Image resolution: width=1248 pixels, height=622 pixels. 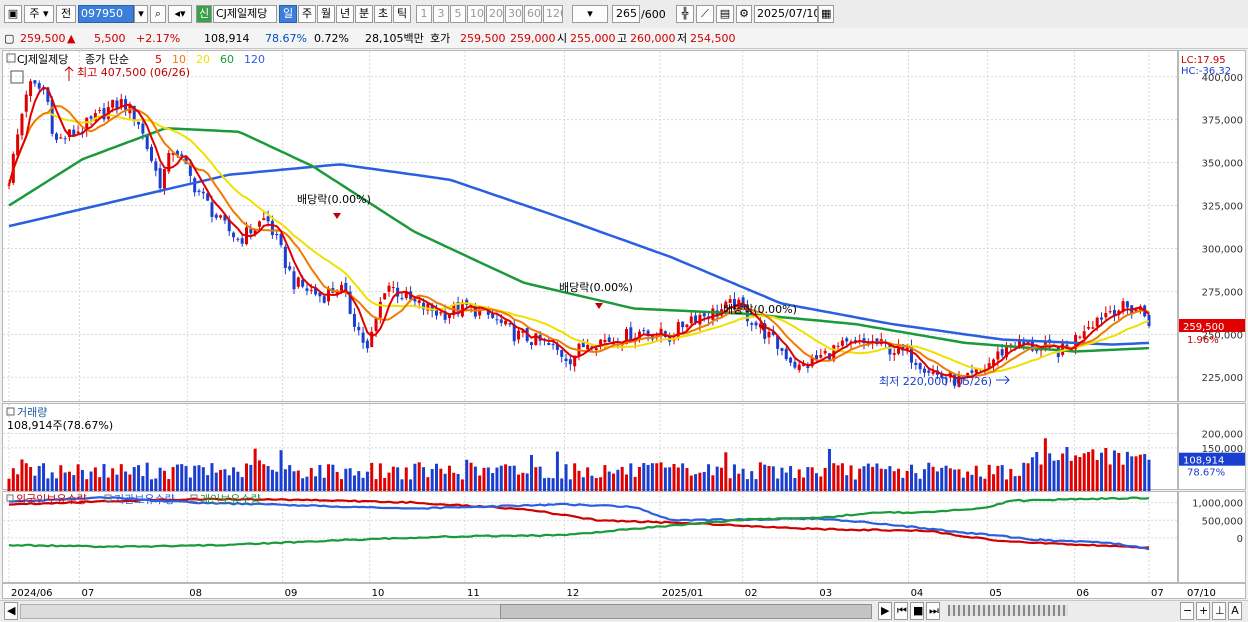 What do you see at coordinates (826, 14) in the screenshot?
I see `calendar-icon: ▦` at bounding box center [826, 14].